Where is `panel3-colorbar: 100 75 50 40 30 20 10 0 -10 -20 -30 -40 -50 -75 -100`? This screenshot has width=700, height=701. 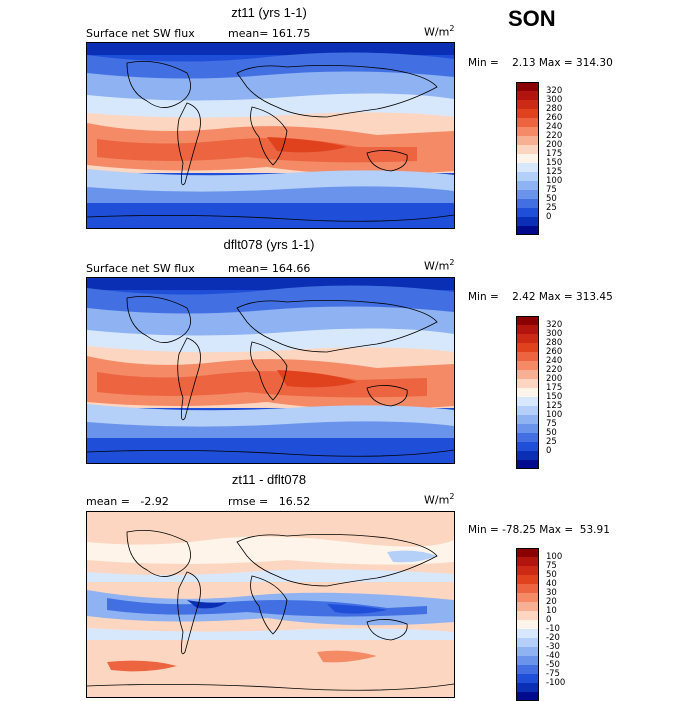
panel3-colorbar: 100 75 50 40 30 20 10 0 -10 -20 -30 -40 -50 -75 -100 is located at coordinates (546, 624).